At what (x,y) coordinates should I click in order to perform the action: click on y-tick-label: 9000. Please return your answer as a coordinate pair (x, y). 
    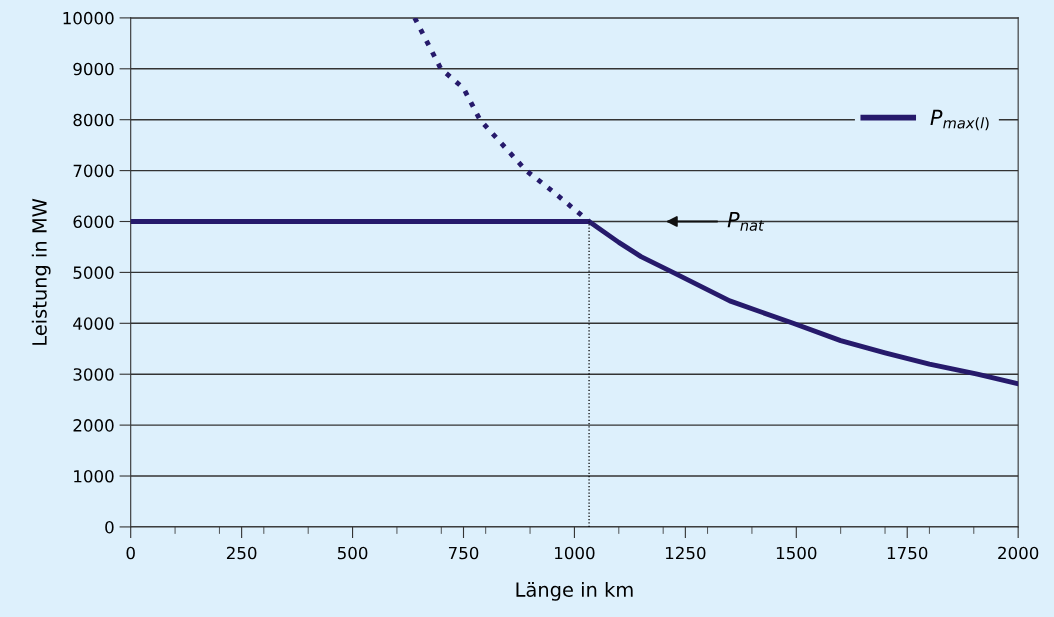
    Looking at the image, I should click on (93, 69).